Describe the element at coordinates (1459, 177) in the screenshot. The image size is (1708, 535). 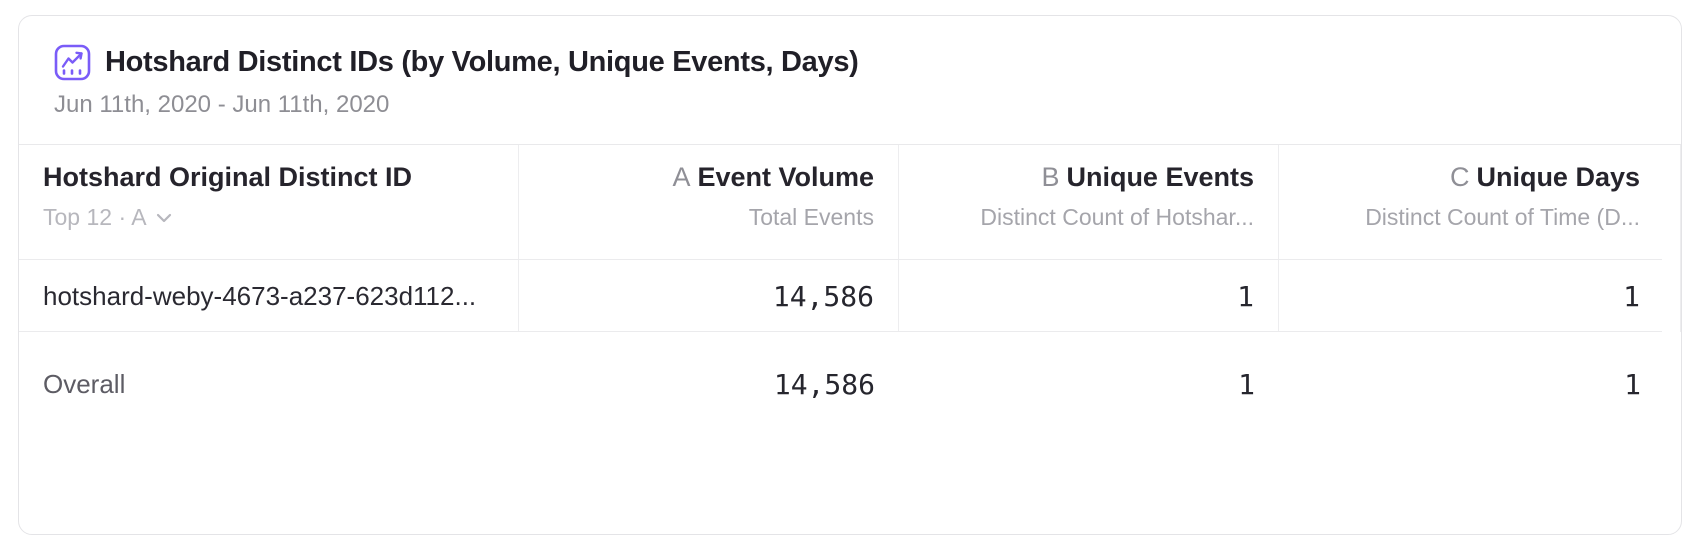
I see `series-letter: C` at that location.